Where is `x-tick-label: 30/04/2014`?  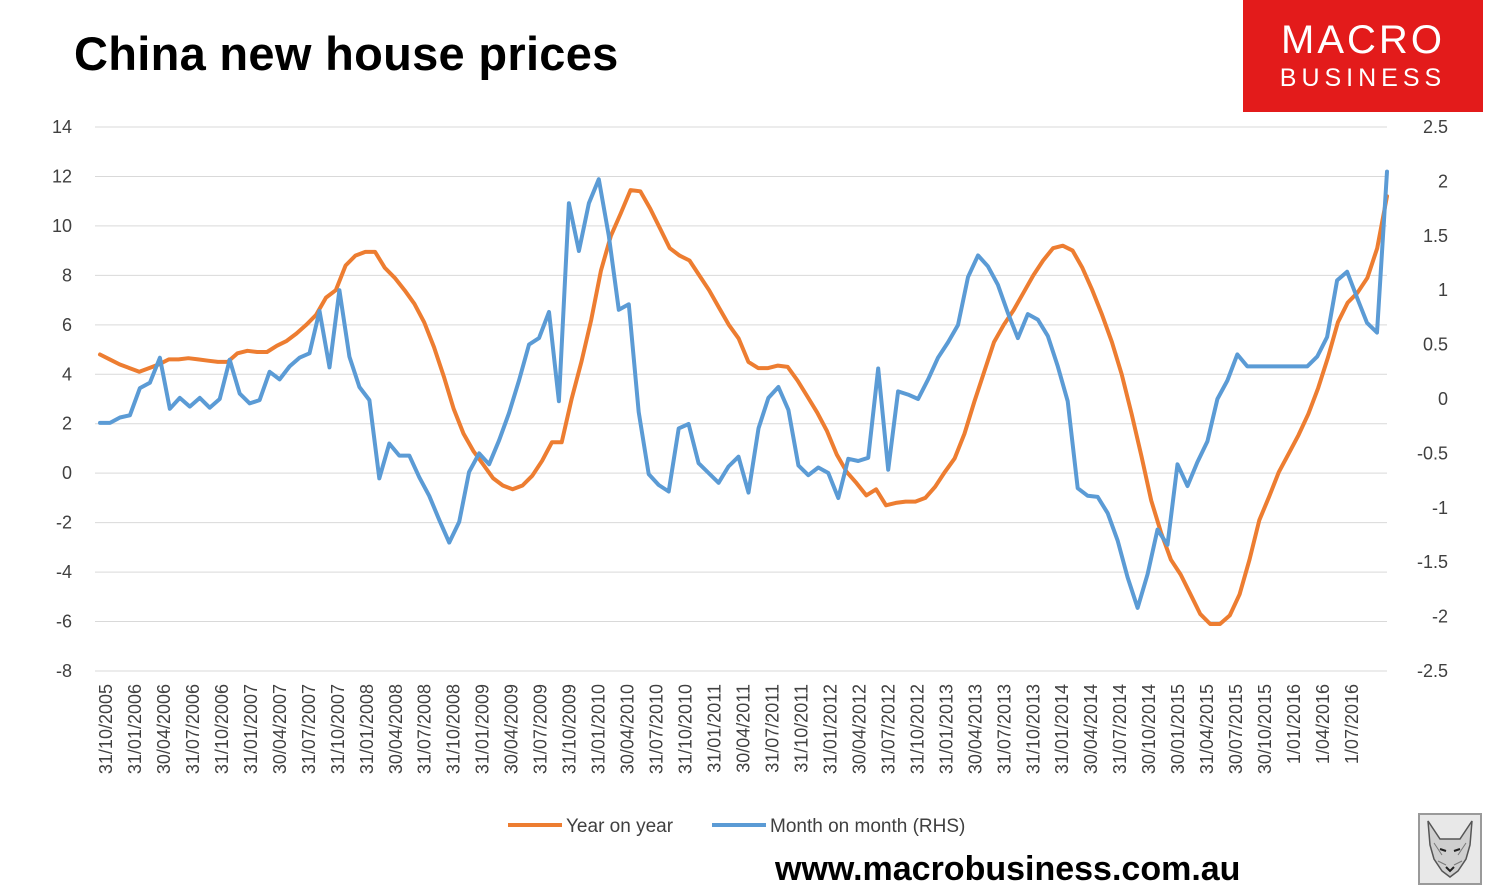 x-tick-label: 30/04/2014 is located at coordinates (1091, 729).